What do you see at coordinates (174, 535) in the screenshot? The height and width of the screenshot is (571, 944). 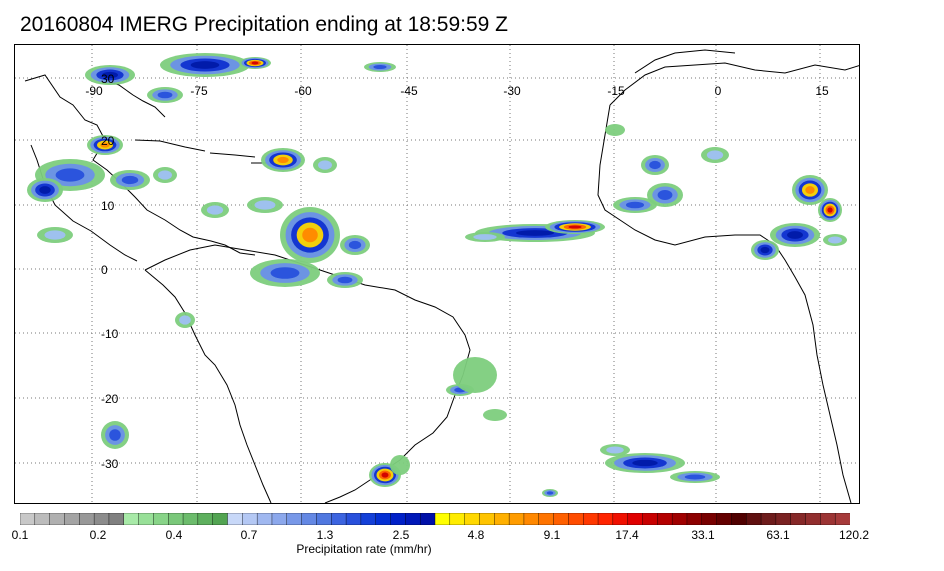 I see `colorbar-tick-label: 0.4` at bounding box center [174, 535].